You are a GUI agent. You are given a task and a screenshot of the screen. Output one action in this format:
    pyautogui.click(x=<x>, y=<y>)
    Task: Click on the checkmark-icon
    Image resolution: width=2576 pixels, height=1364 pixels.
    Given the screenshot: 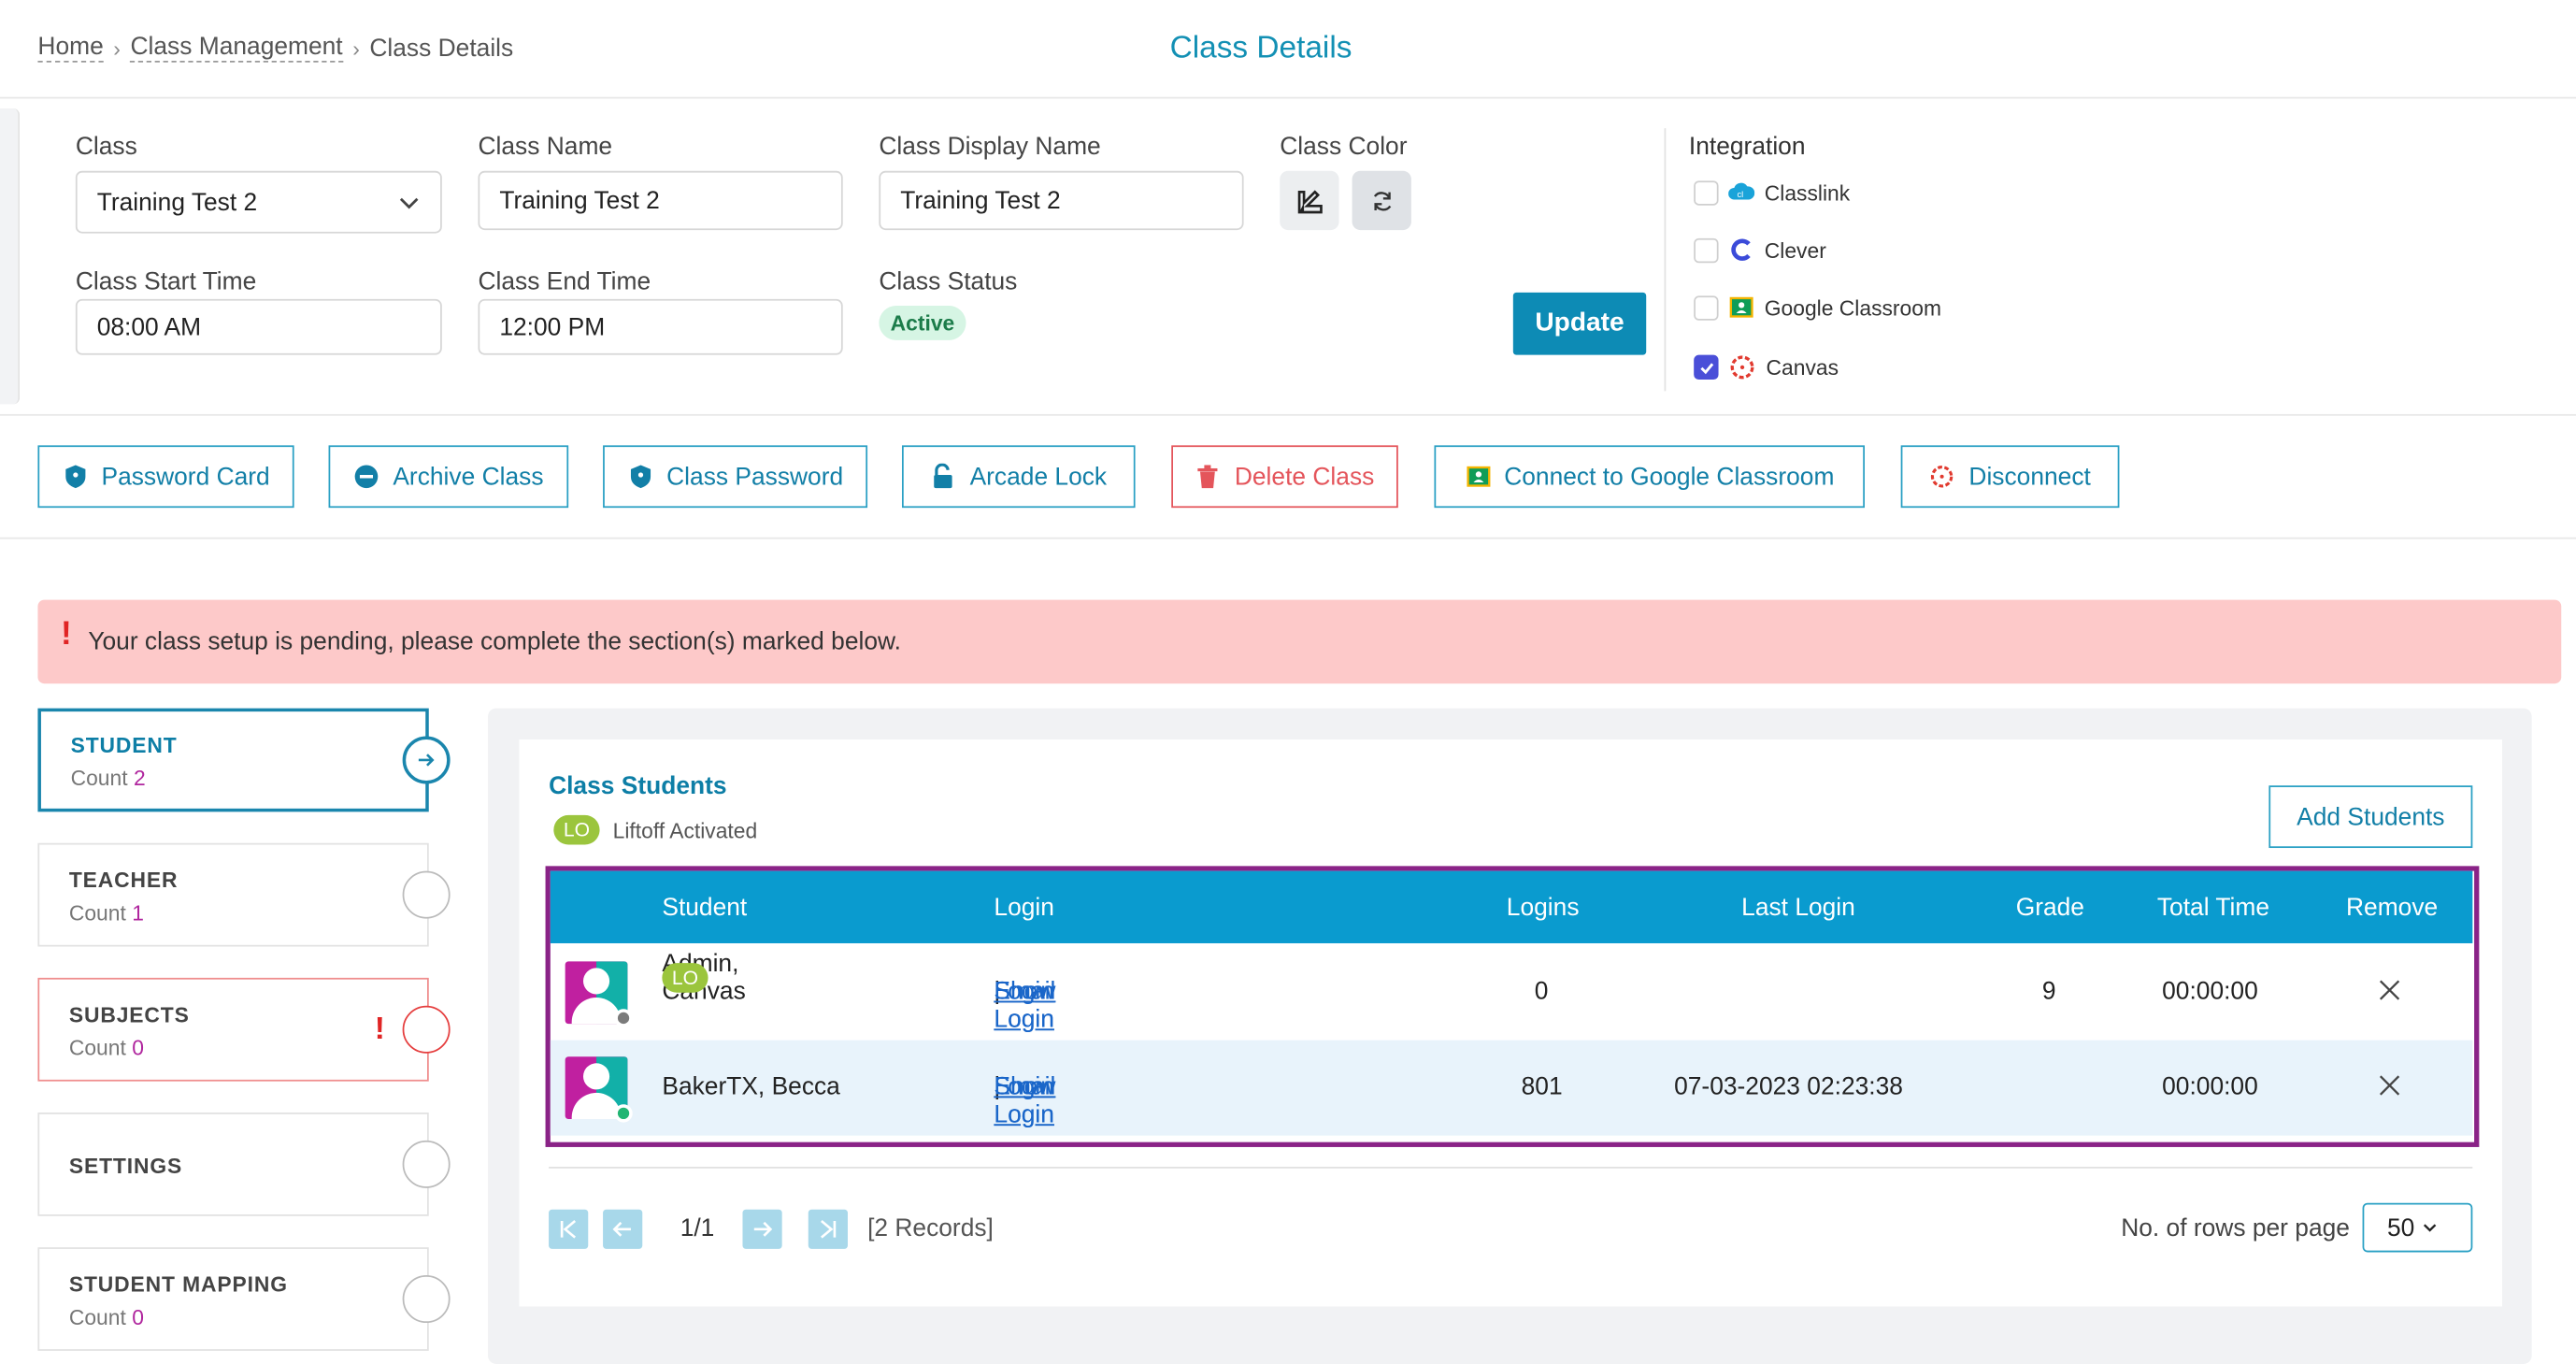 What is the action you would take?
    pyautogui.click(x=1706, y=368)
    